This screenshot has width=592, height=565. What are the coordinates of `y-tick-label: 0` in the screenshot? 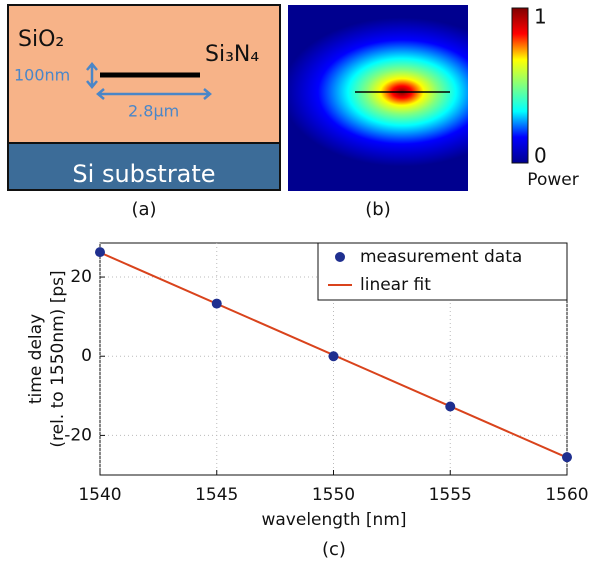 It's located at (86, 356).